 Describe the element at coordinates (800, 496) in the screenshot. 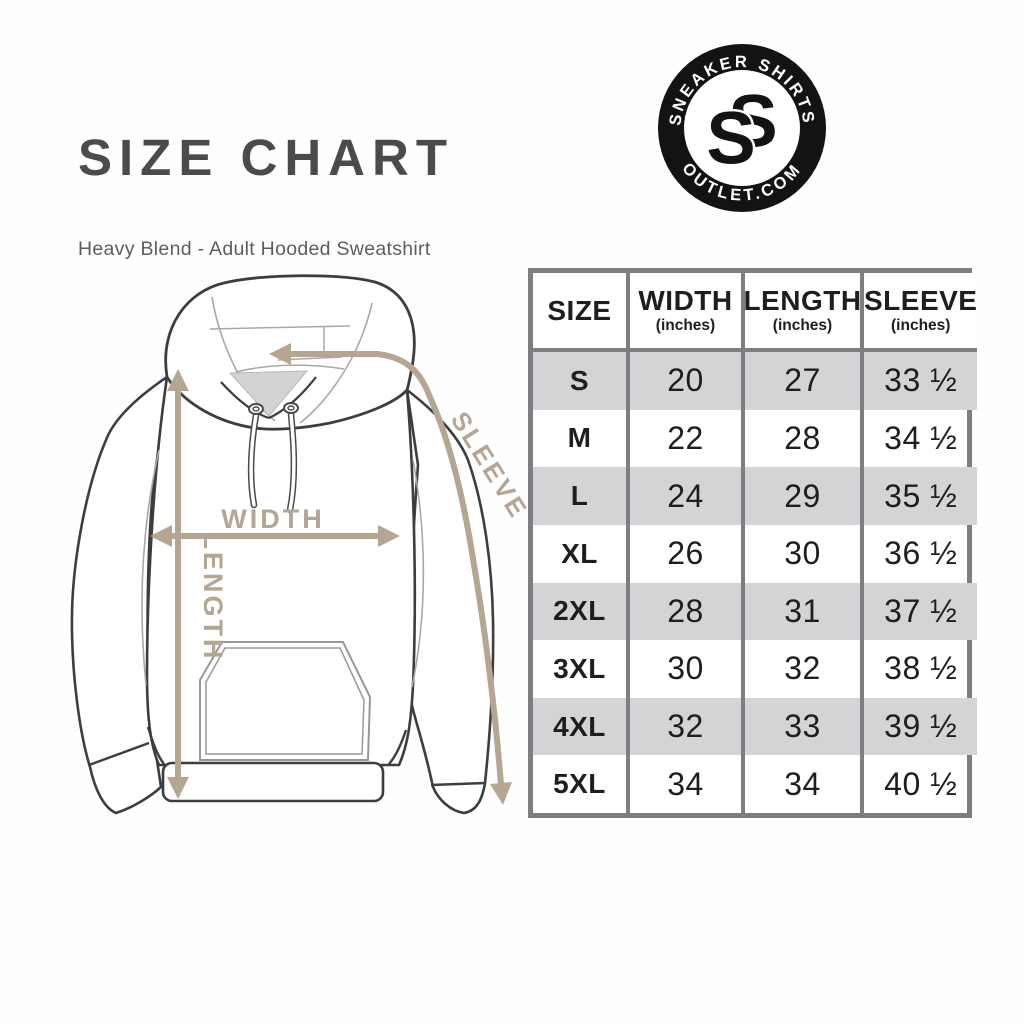

I see `cell-L-length: 29` at that location.